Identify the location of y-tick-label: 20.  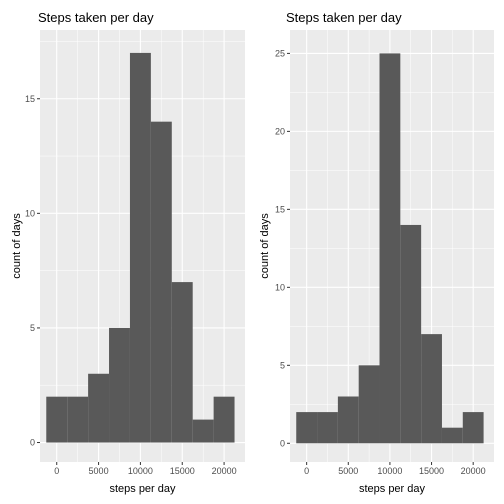
(280, 131).